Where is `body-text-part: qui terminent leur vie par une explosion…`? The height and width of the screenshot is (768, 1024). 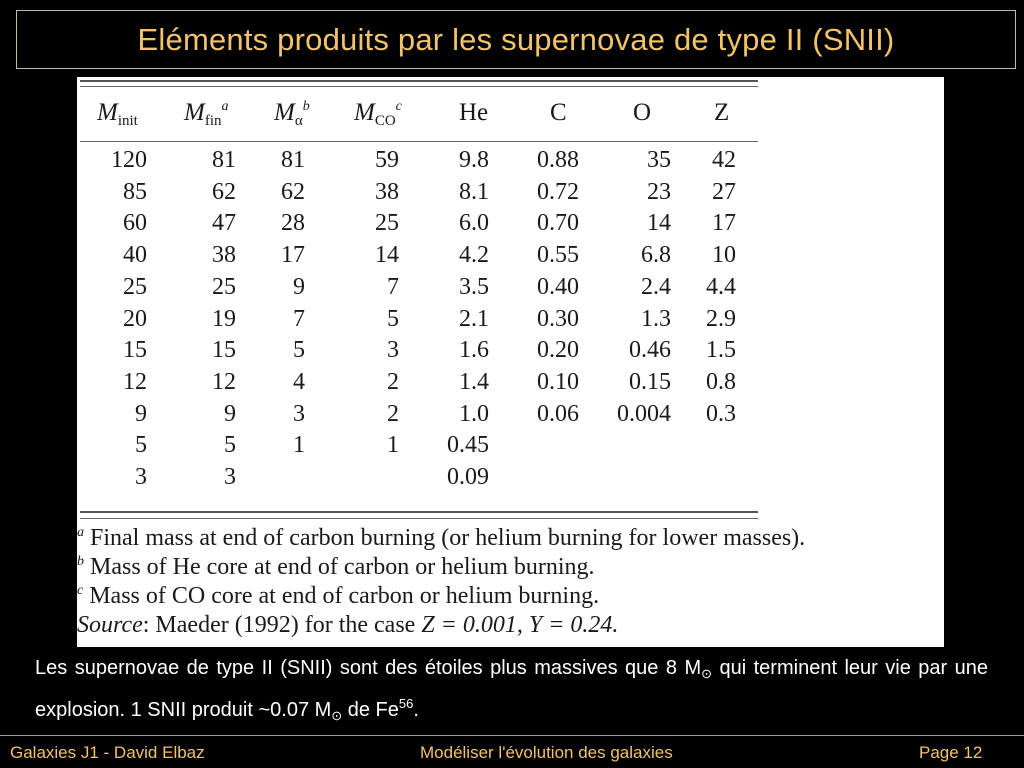 body-text-part: qui terminent leur vie par une explosion… is located at coordinates (512, 689).